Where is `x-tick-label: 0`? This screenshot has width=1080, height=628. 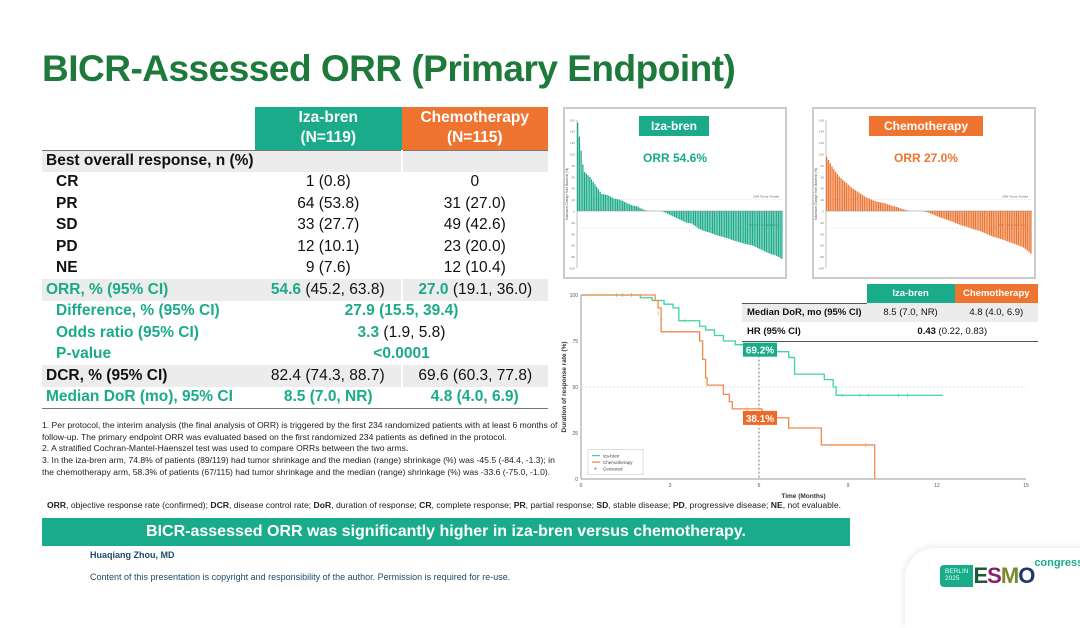
x-tick-label: 0 is located at coordinates (581, 486).